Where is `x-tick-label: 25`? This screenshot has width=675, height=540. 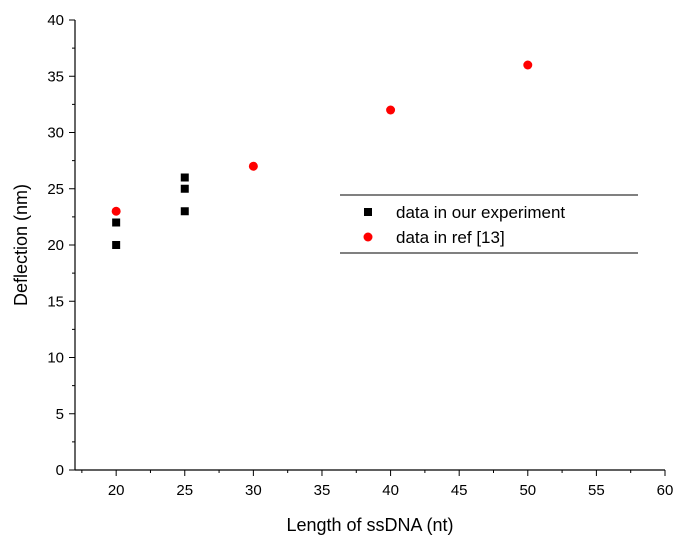 x-tick-label: 25 is located at coordinates (184, 490).